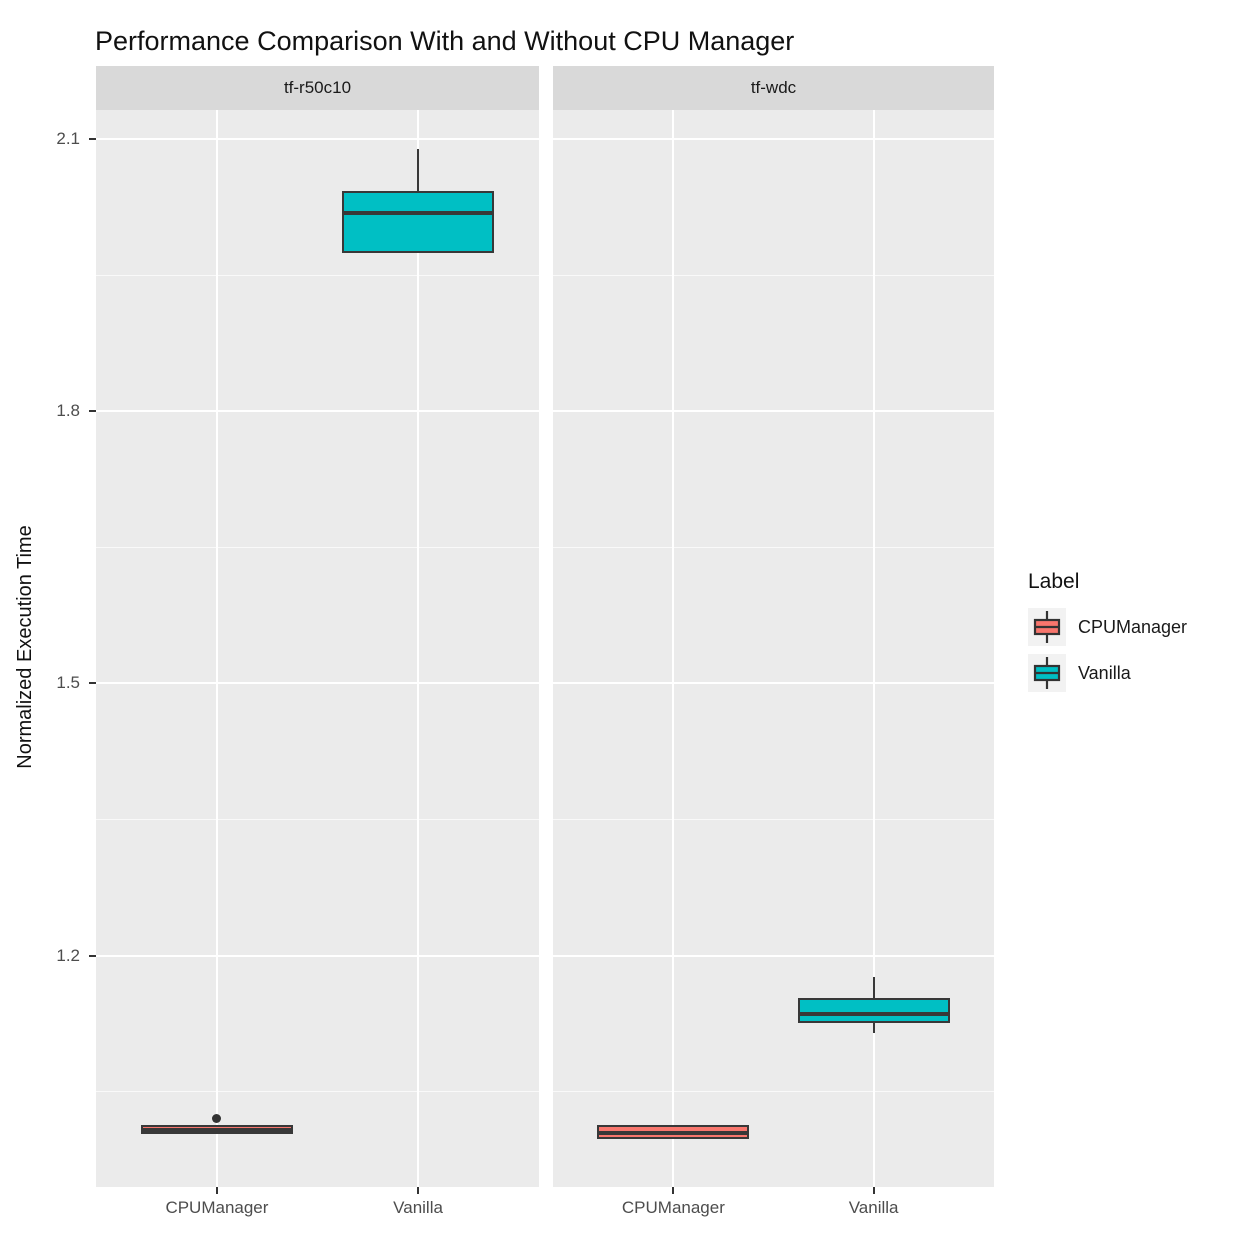 Image resolution: width=1238 pixels, height=1242 pixels. I want to click on facet-strip-label: tf-r50c10, so click(317, 87).